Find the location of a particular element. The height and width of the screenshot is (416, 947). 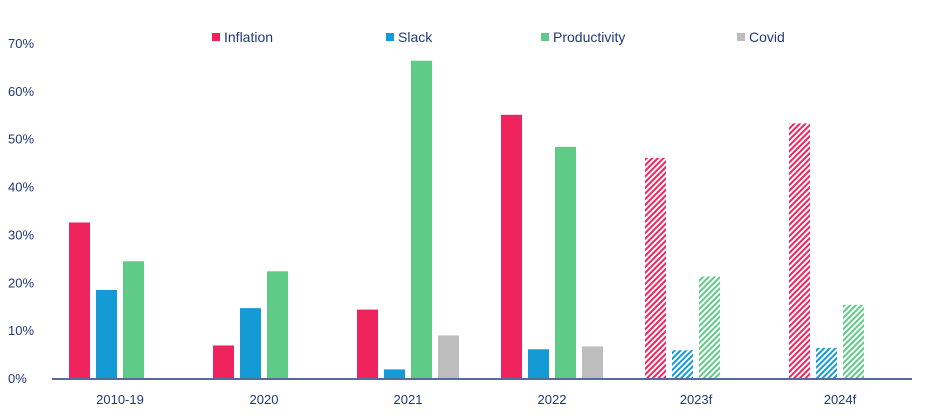

bar-slack-2021 is located at coordinates (394, 373).